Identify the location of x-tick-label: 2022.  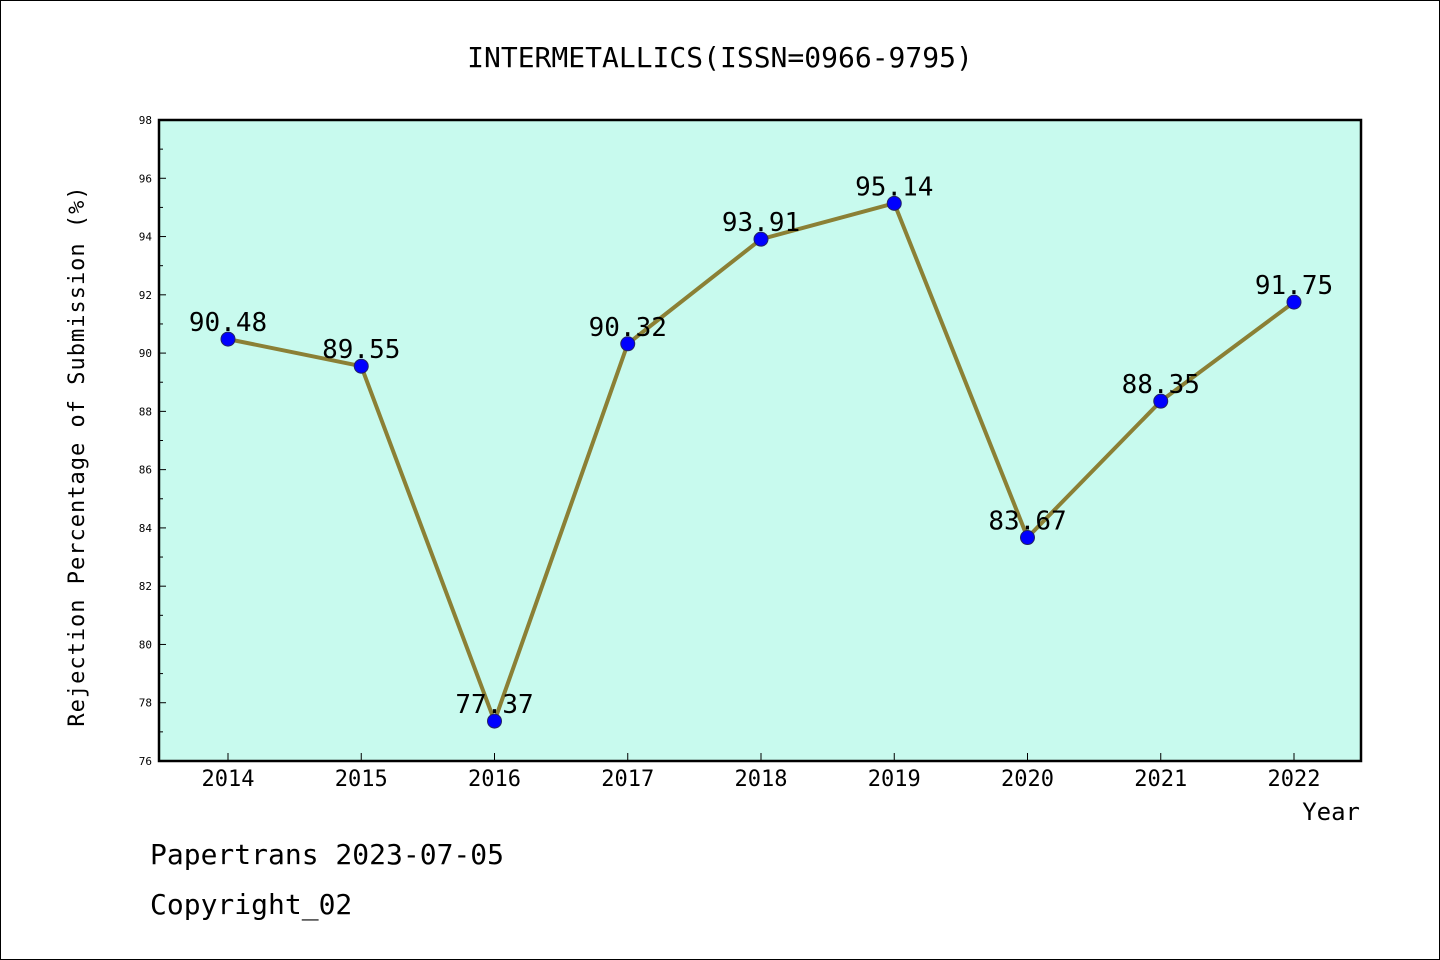
(1294, 779).